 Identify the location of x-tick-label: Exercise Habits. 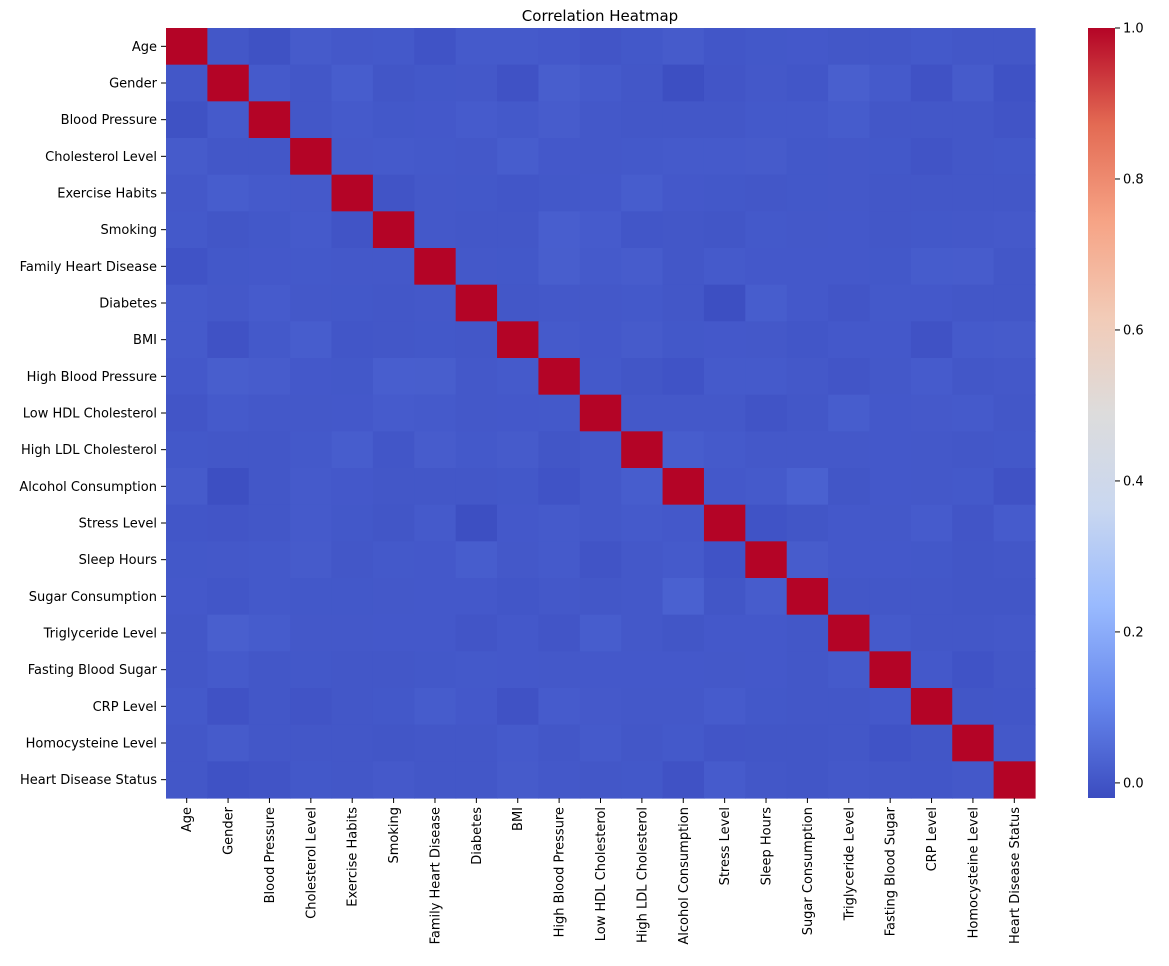
(353, 857).